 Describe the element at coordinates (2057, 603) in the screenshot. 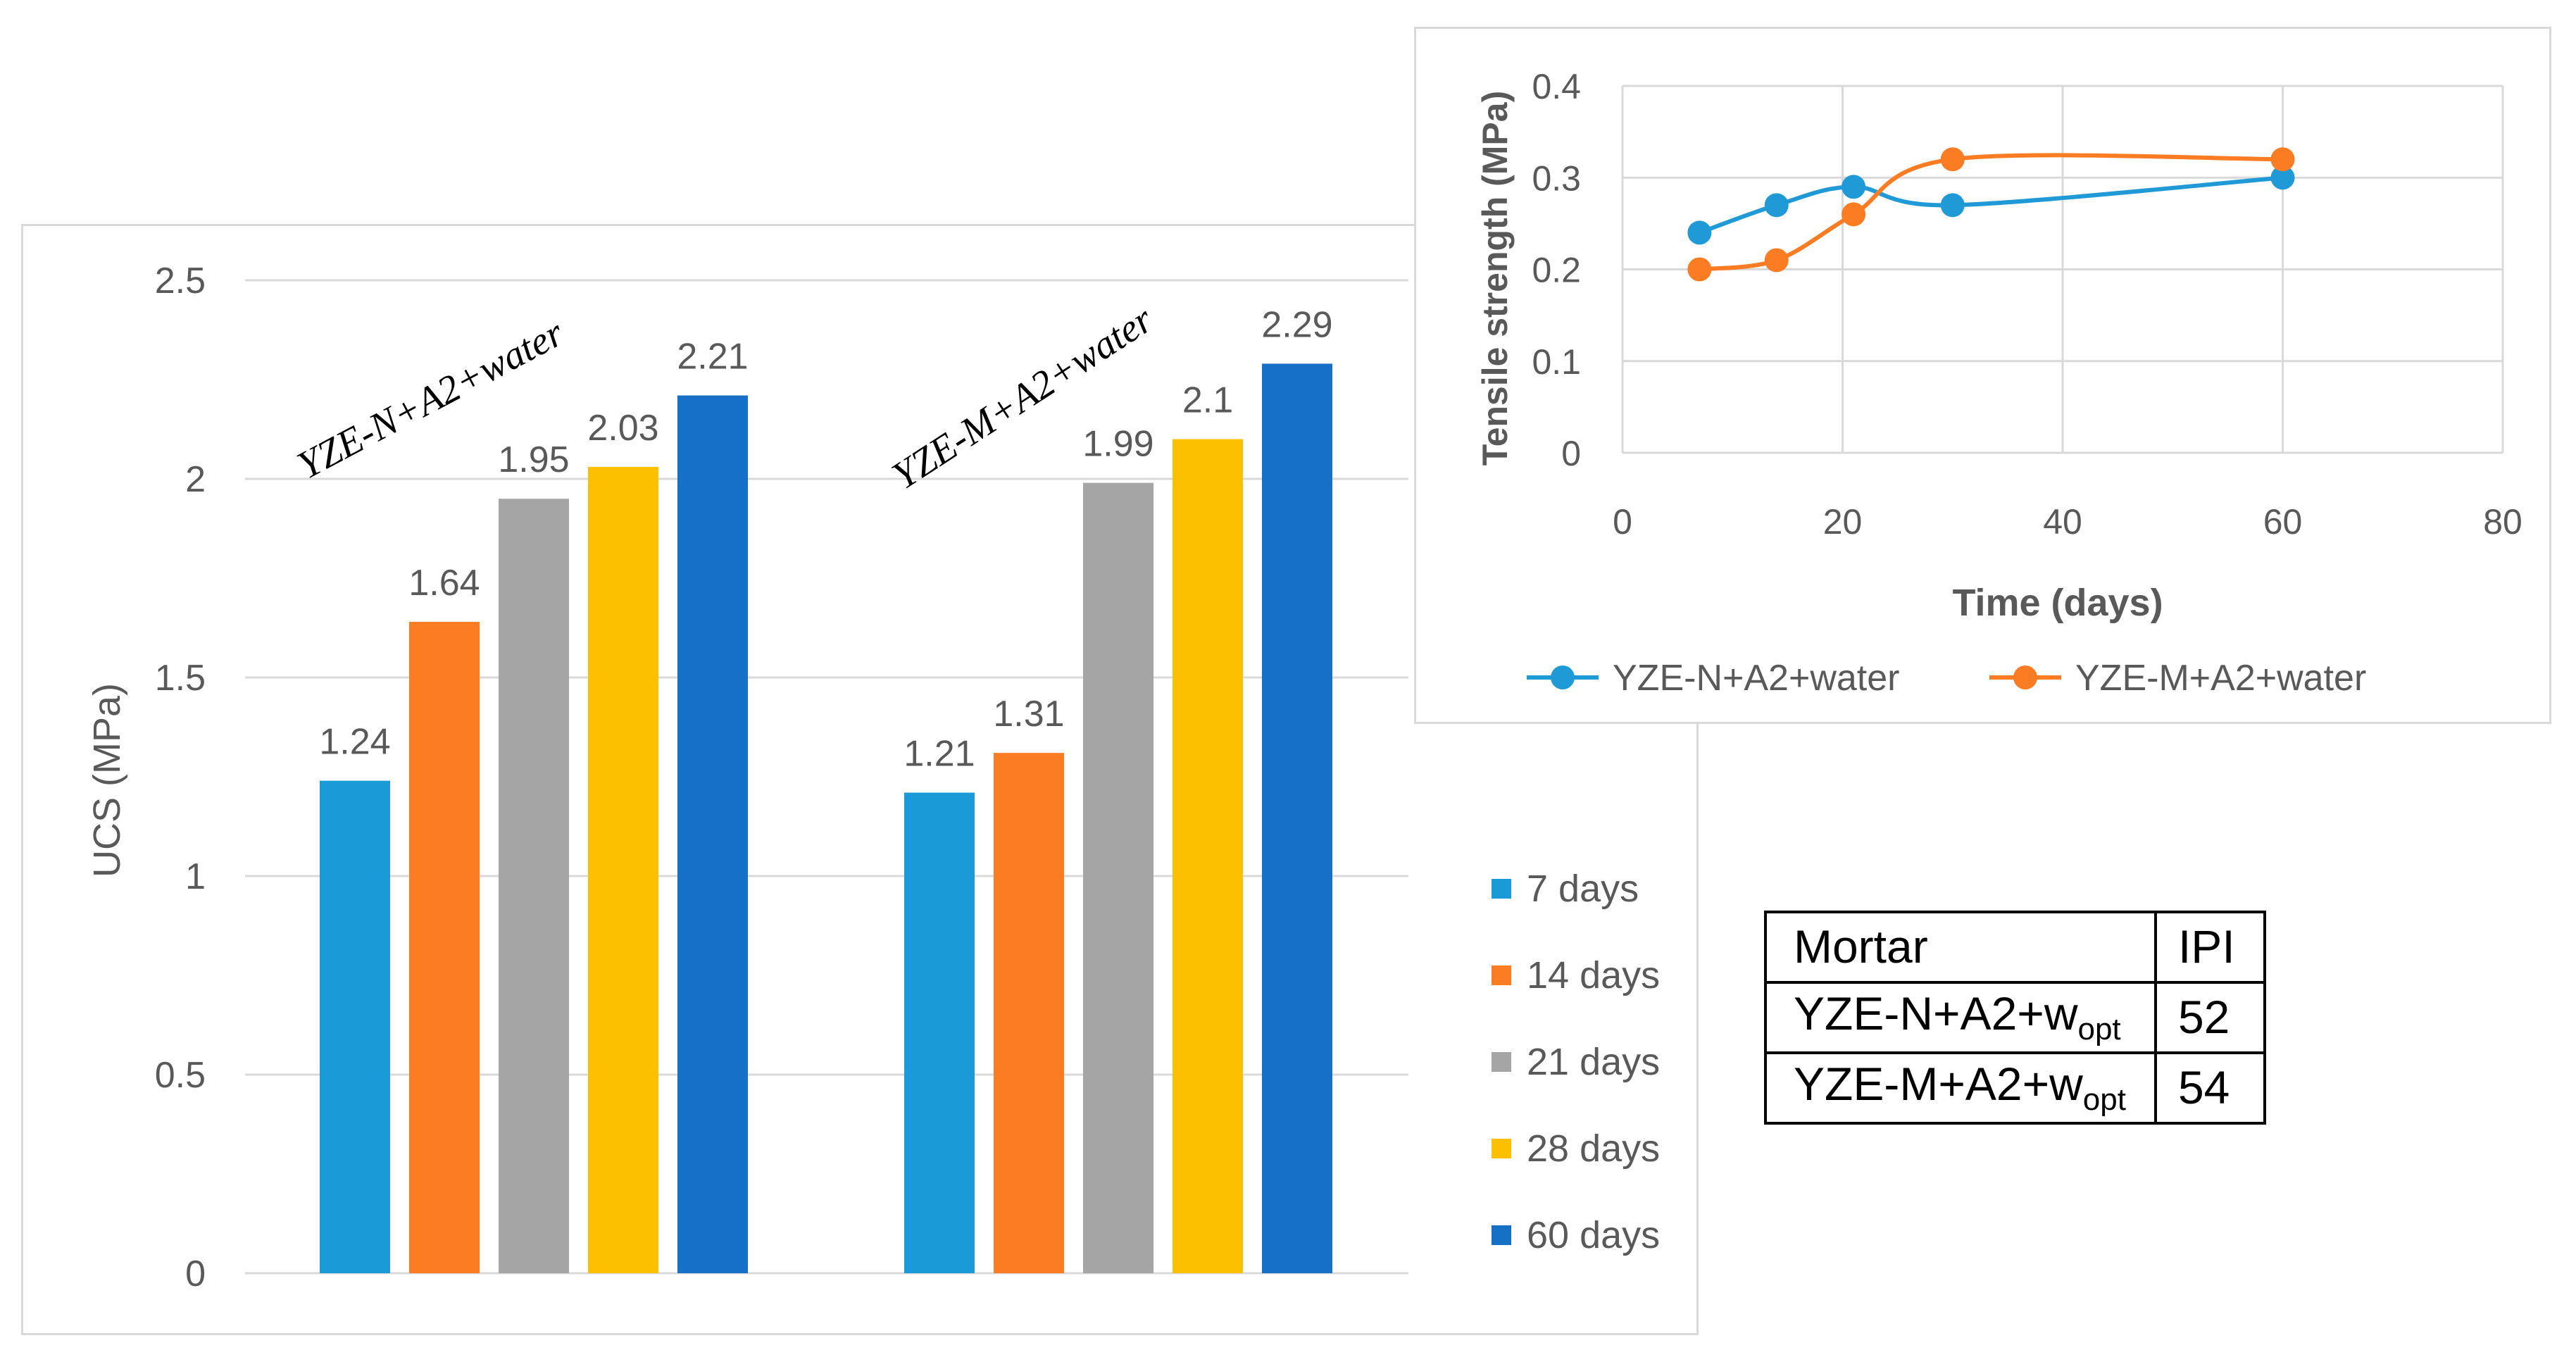

I see `tensile-x-axis-label: Time (days)` at that location.